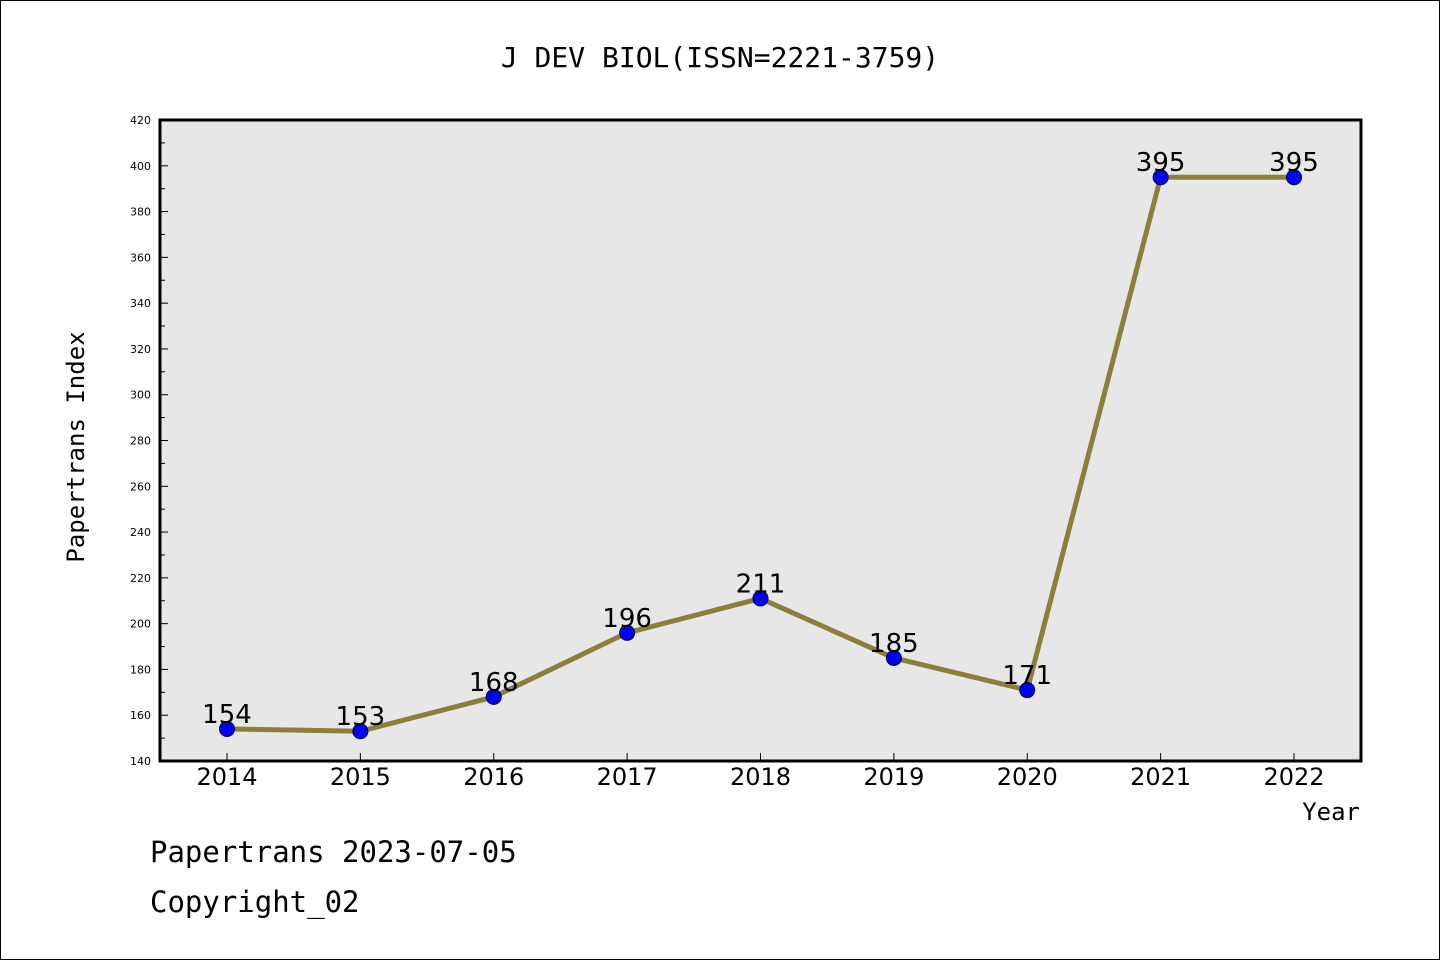 The image size is (1440, 960). I want to click on data-label: 171, so click(1027, 676).